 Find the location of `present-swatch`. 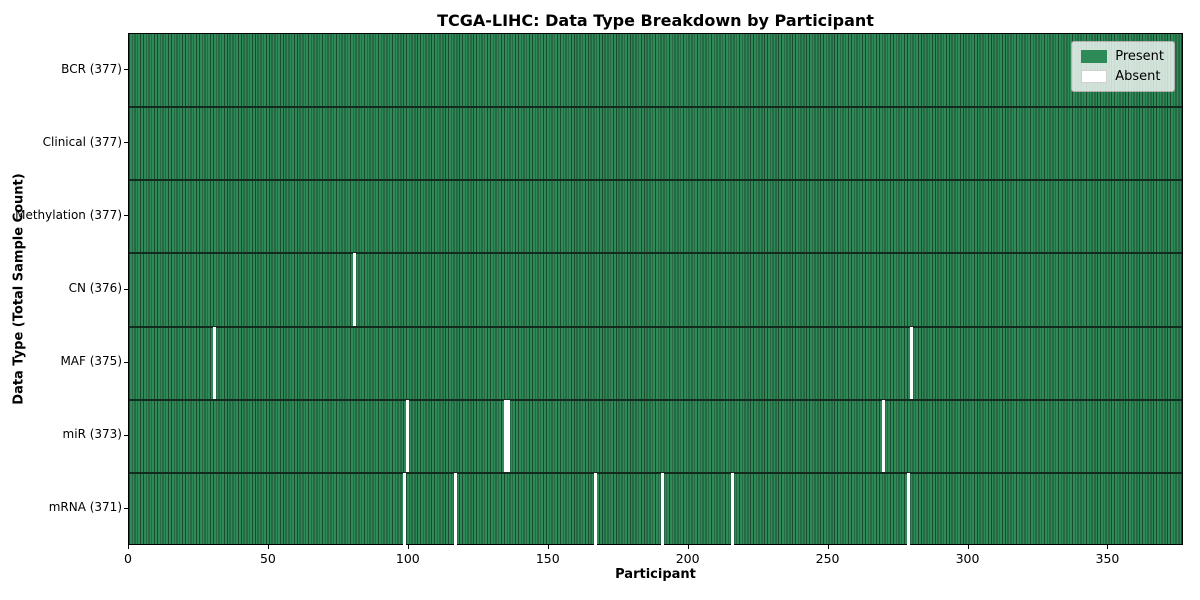

present-swatch is located at coordinates (1094, 56).